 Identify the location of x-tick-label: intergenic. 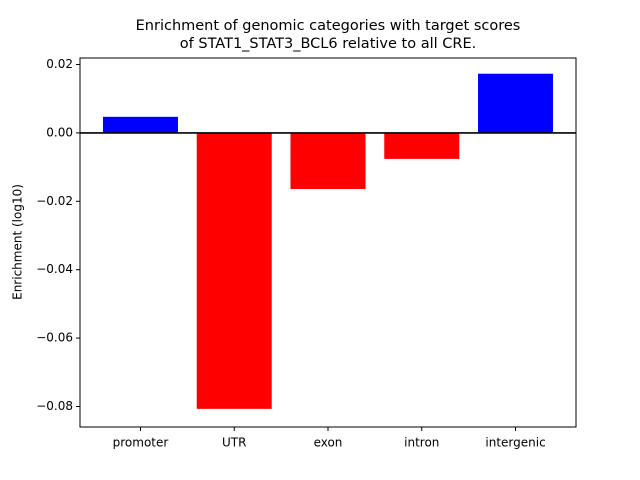
(515, 443).